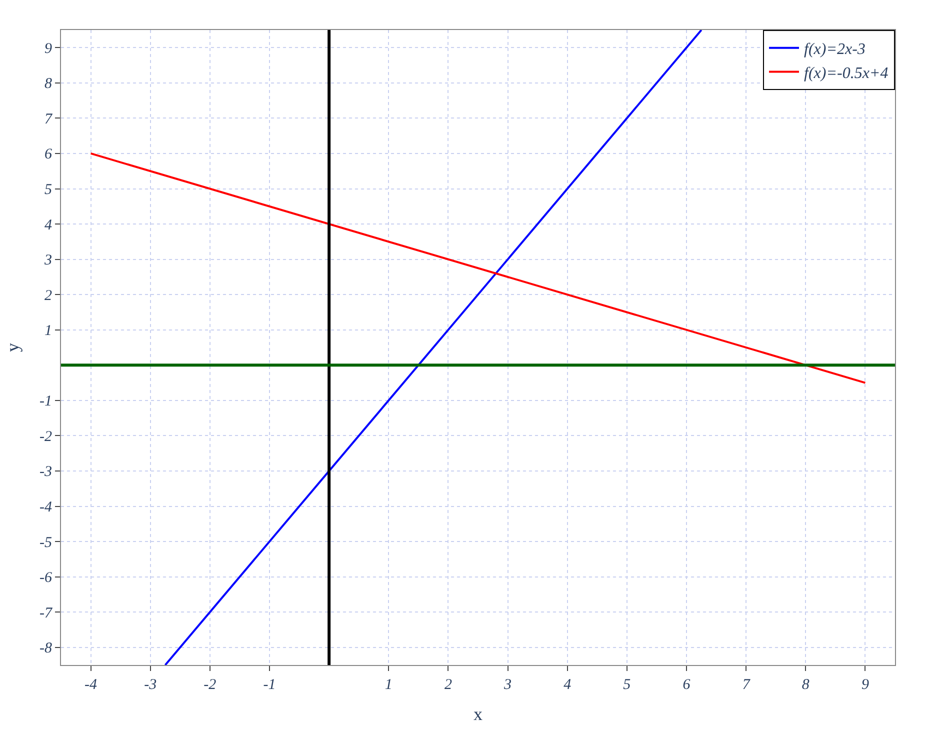 The image size is (925, 733). Describe the element at coordinates (478, 714) in the screenshot. I see `x-axis-title: x` at that location.